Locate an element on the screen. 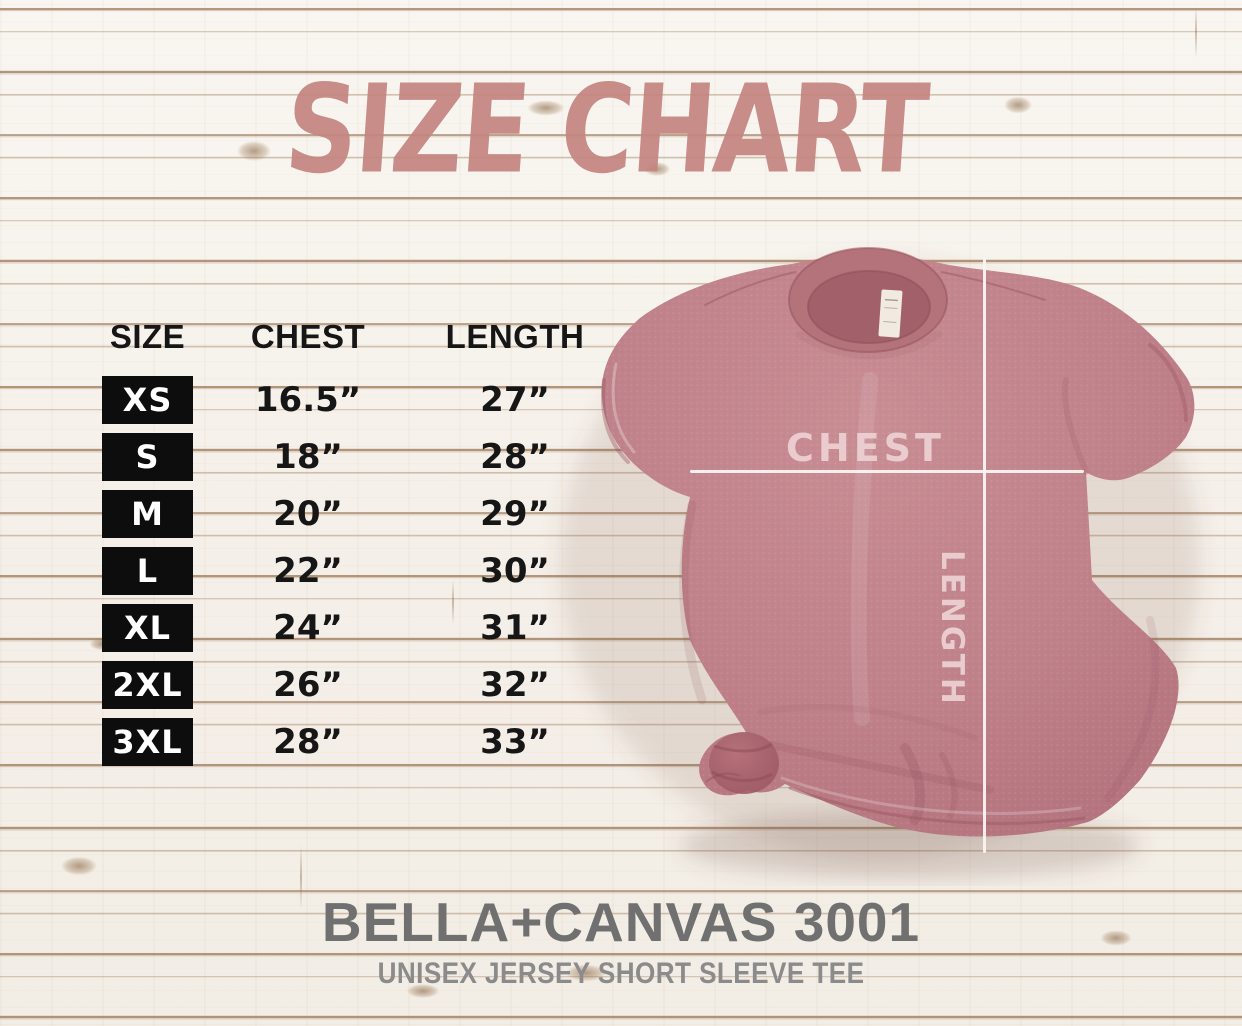 Image resolution: width=1242 pixels, height=1026 pixels. size-badge: 2XL is located at coordinates (147, 685).